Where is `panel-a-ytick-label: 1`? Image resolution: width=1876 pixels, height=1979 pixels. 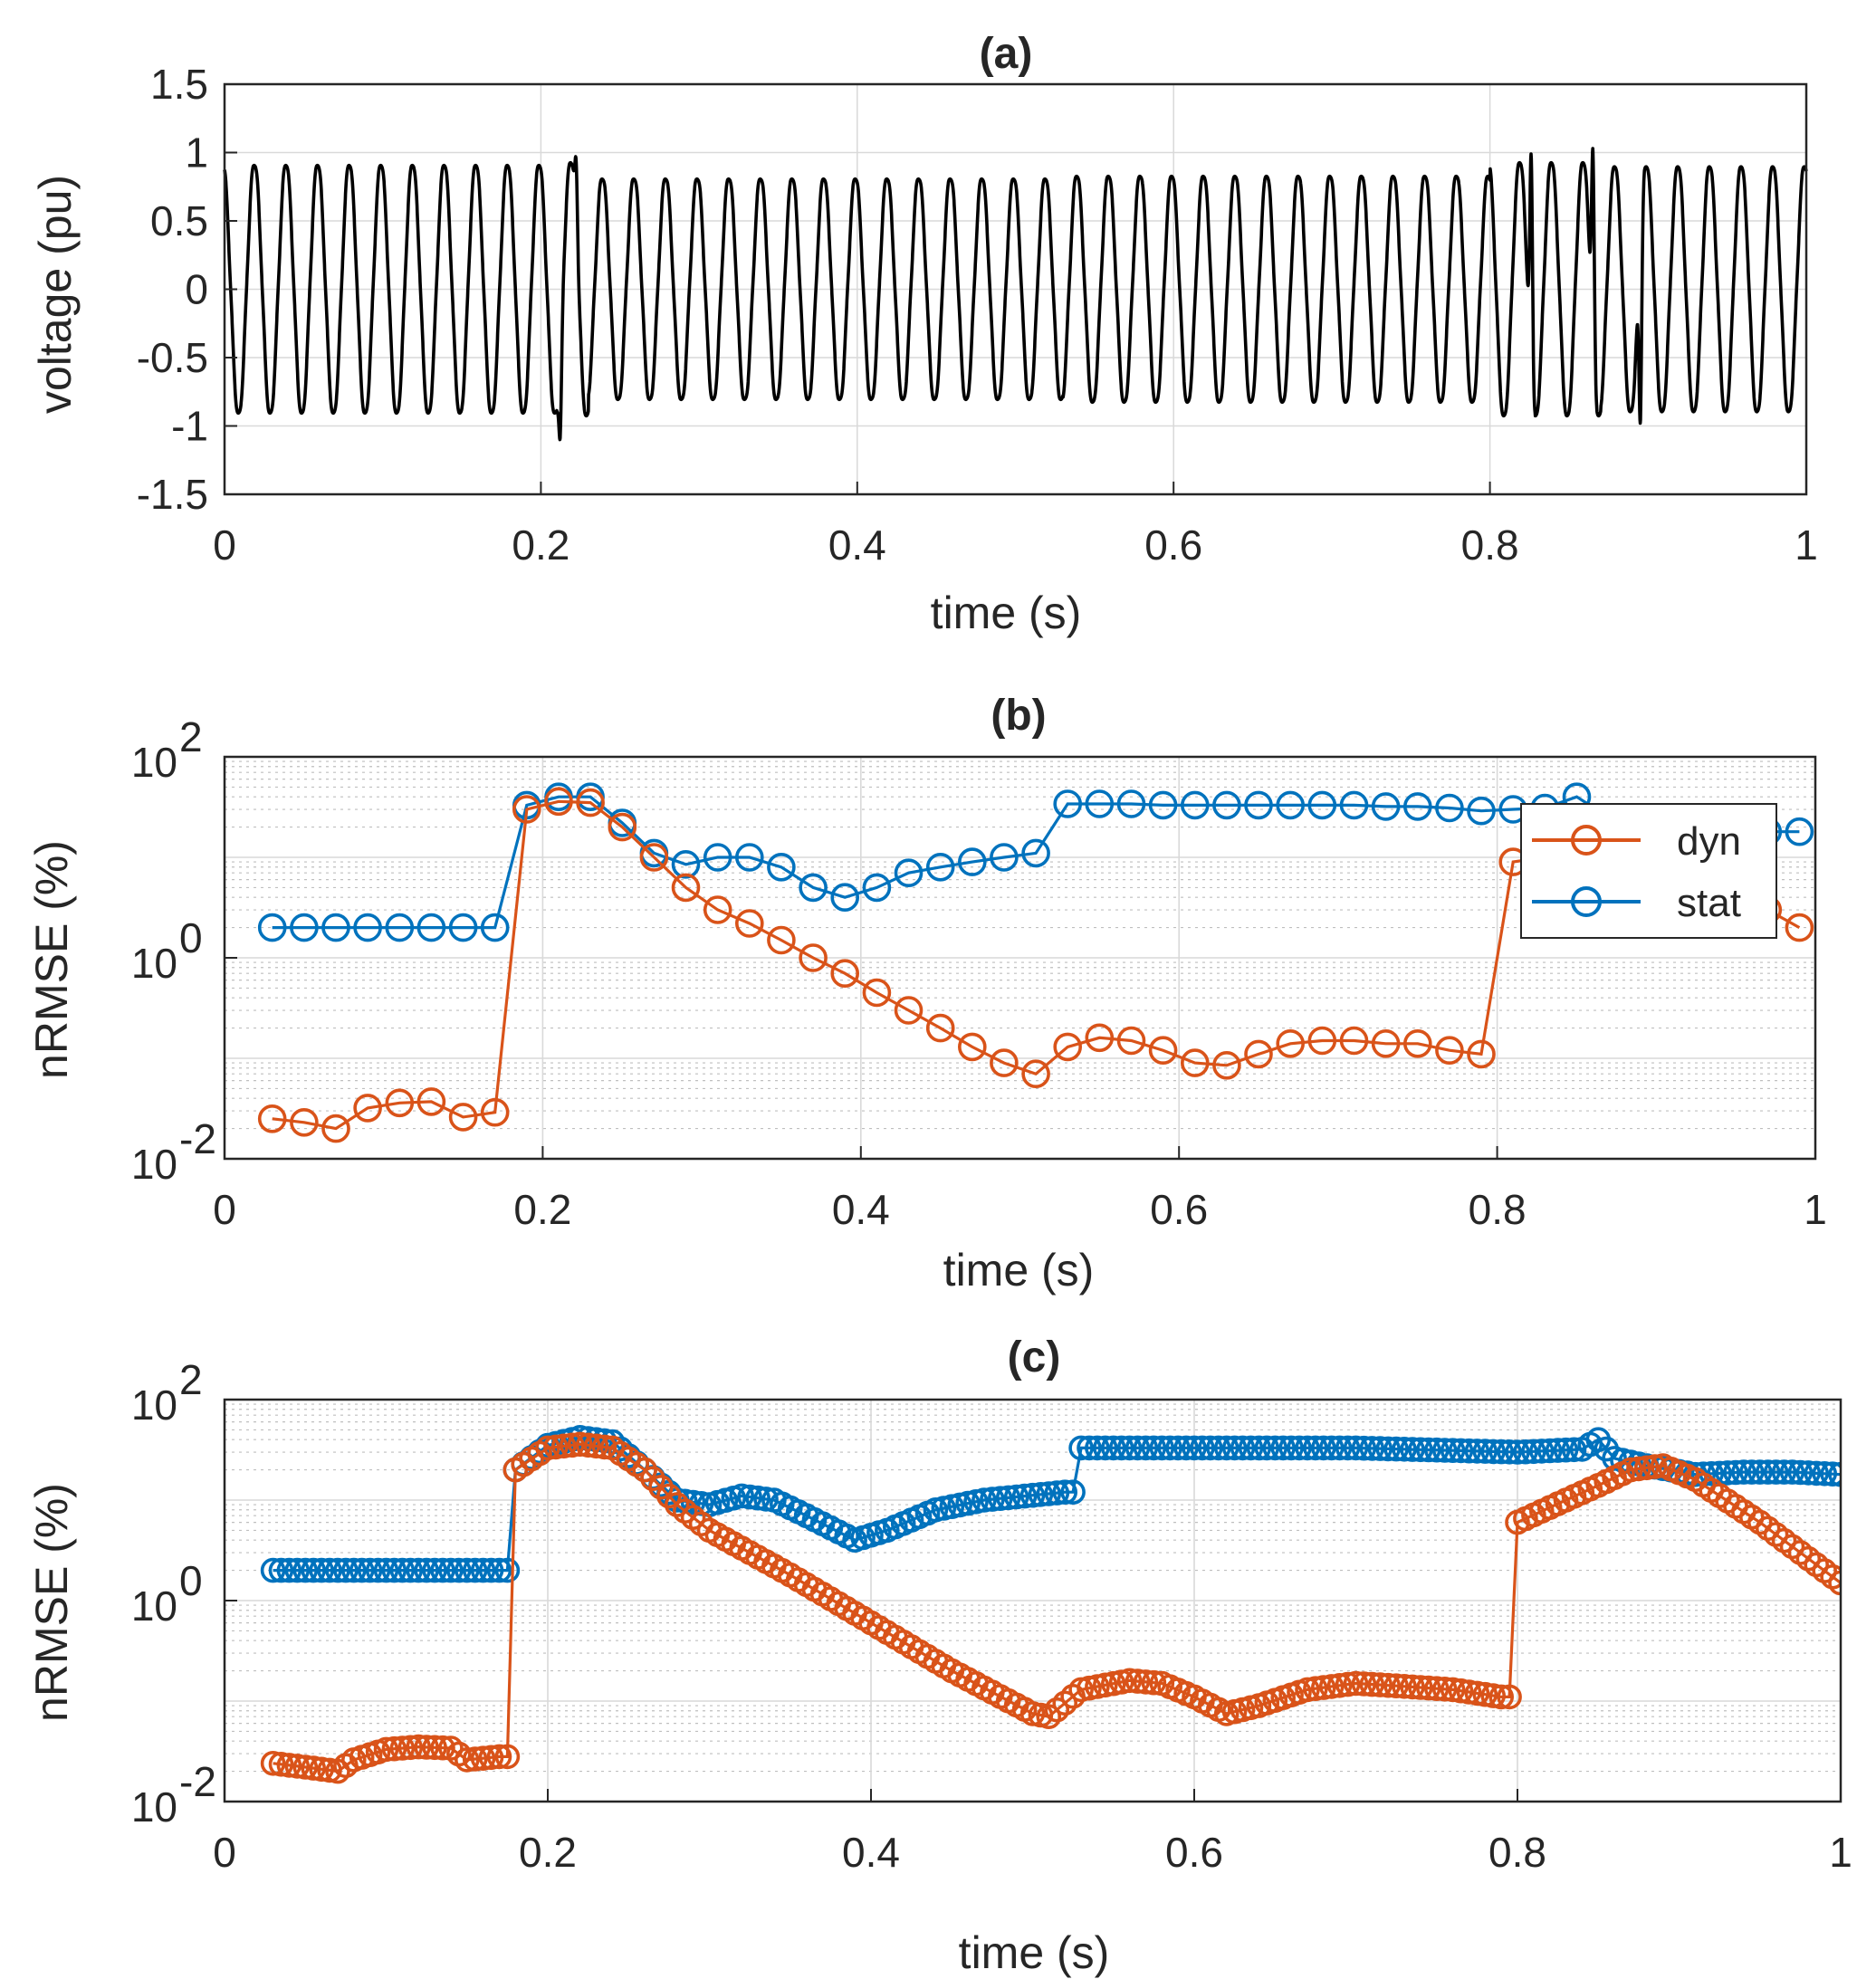
panel-a-ytick-label: 1 is located at coordinates (196, 153).